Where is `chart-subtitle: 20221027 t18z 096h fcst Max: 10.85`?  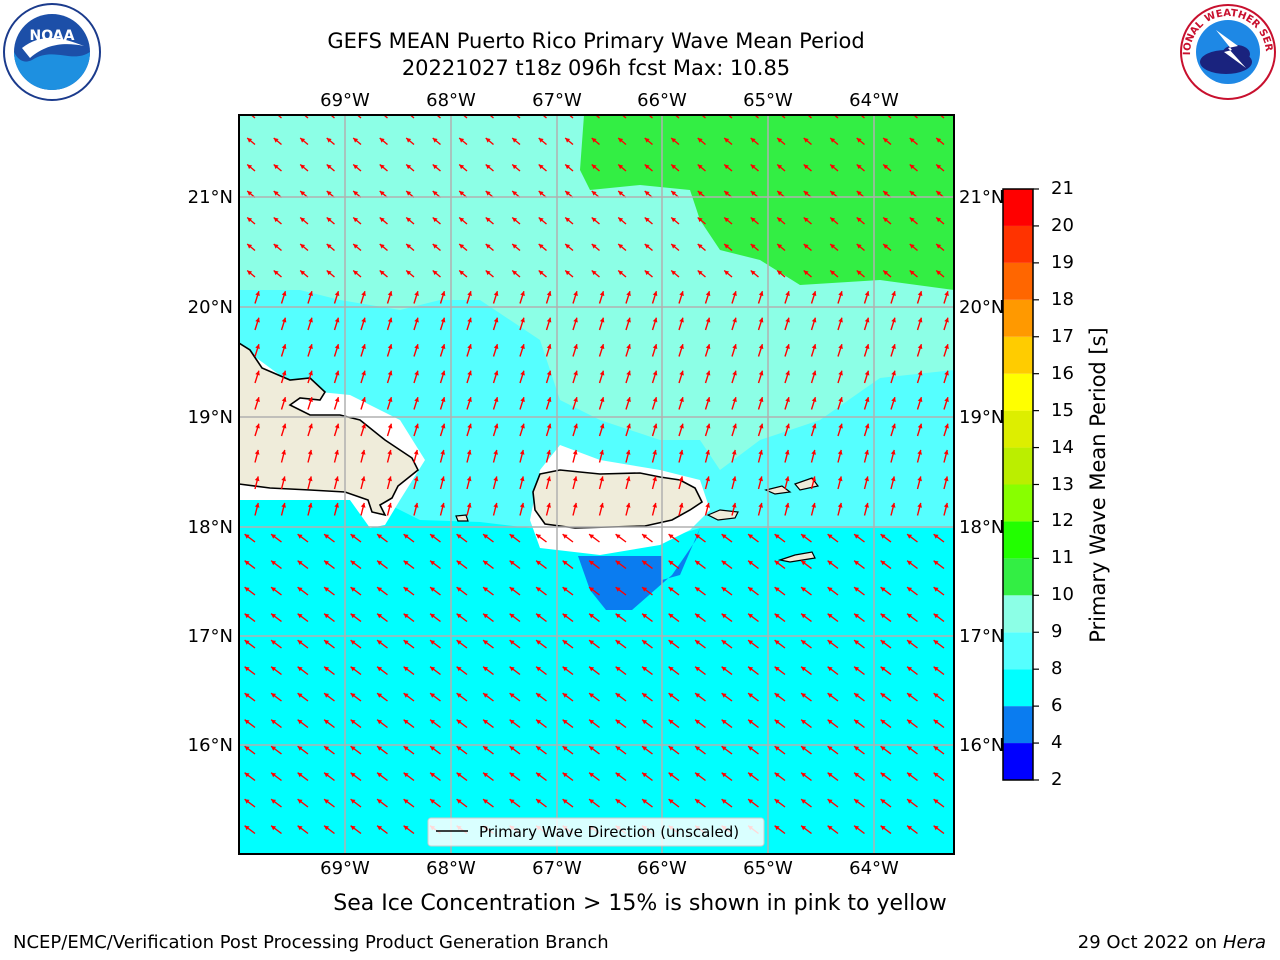
chart-subtitle: 20221027 t18z 096h fcst Max: 10.85 is located at coordinates (596, 68).